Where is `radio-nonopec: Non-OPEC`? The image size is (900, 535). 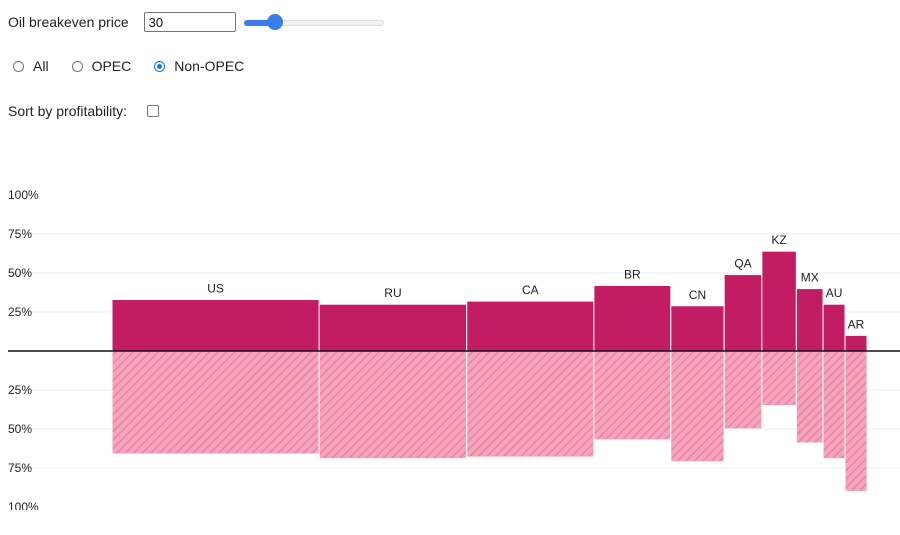 radio-nonopec: Non-OPEC is located at coordinates (196, 66).